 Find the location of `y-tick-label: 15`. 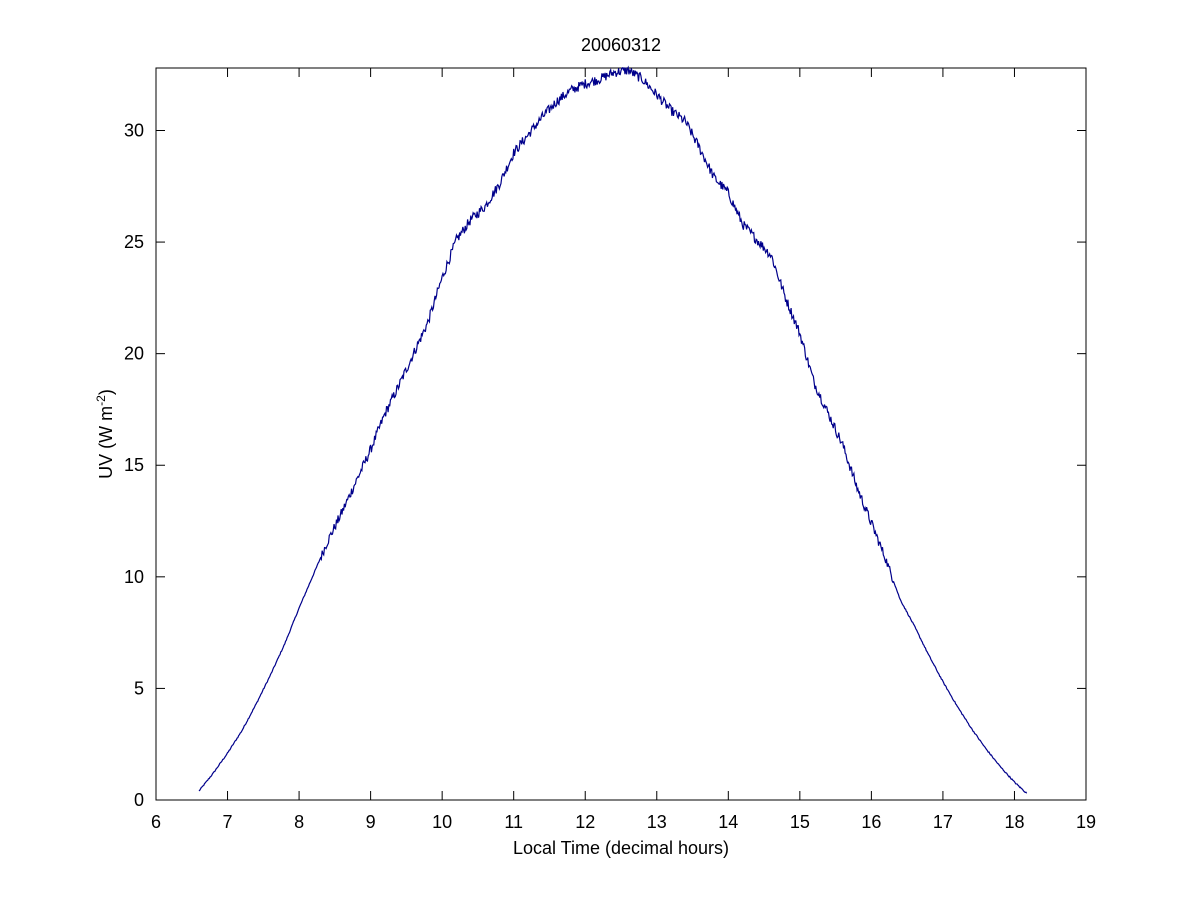

y-tick-label: 15 is located at coordinates (134, 465).